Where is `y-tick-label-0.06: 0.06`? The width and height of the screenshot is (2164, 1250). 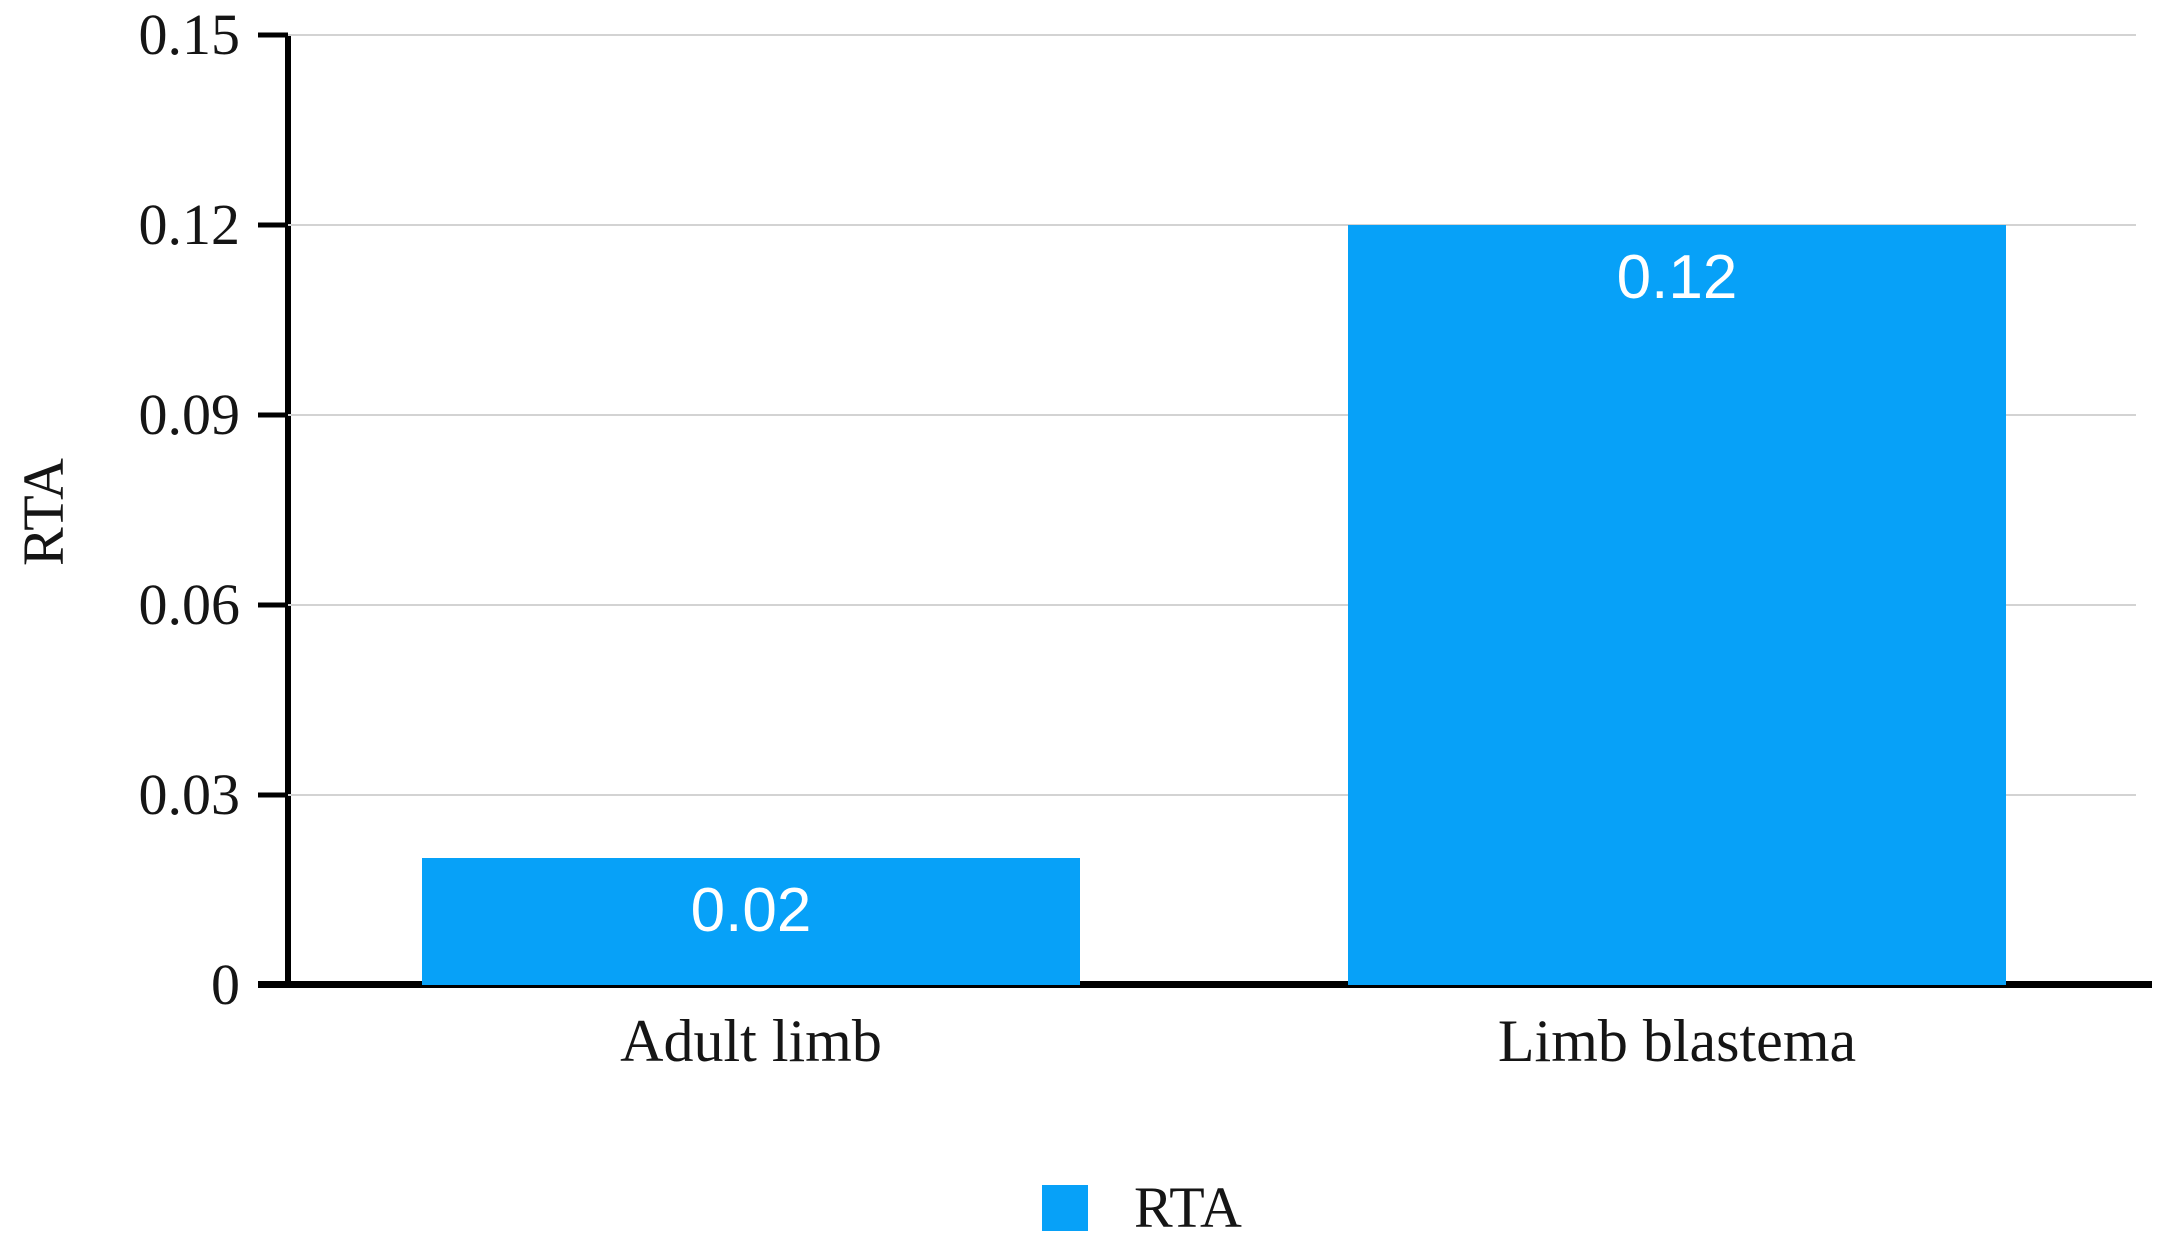 y-tick-label-0.06: 0.06 is located at coordinates (189, 604).